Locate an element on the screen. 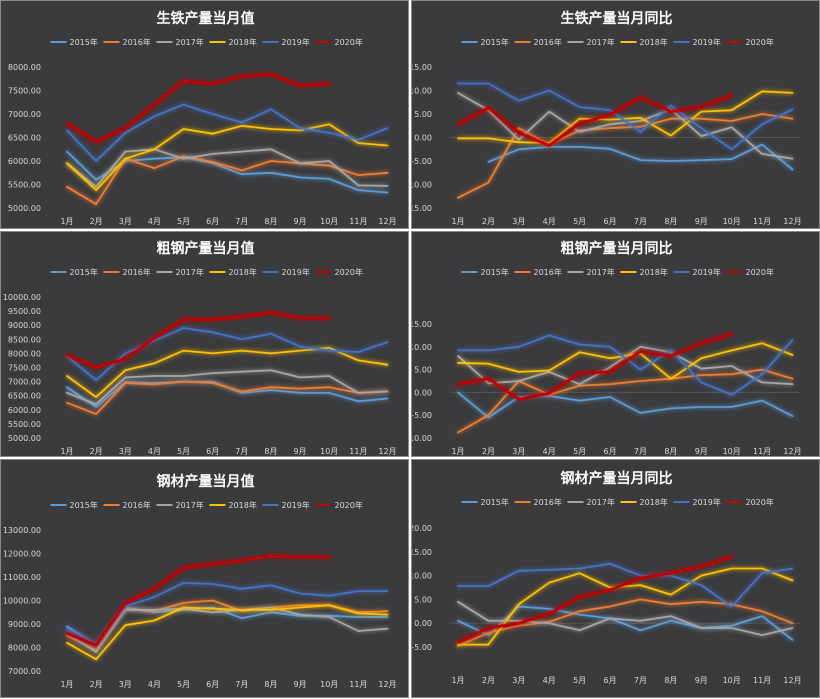  y-tick-label: 13000.00 is located at coordinates (22, 530).